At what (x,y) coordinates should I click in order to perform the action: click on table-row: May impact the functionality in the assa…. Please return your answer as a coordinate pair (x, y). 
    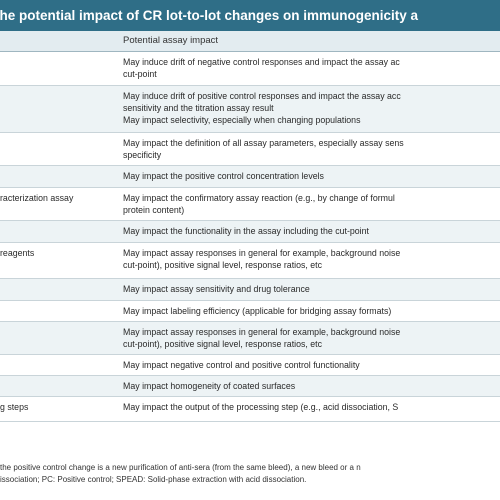
    Looking at the image, I should click on (250, 232).